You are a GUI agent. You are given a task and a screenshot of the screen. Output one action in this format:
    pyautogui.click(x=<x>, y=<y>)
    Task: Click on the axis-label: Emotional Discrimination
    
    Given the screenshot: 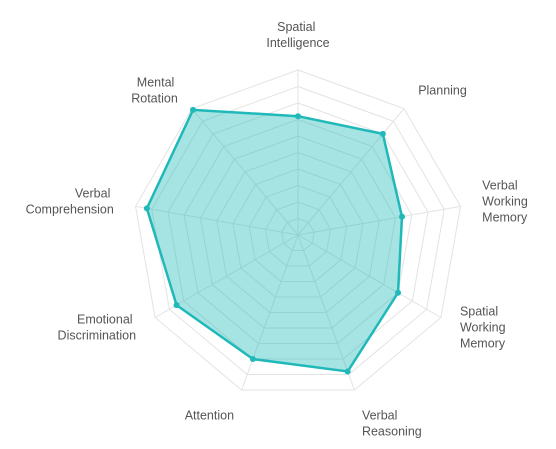 What is the action you would take?
    pyautogui.click(x=97, y=328)
    